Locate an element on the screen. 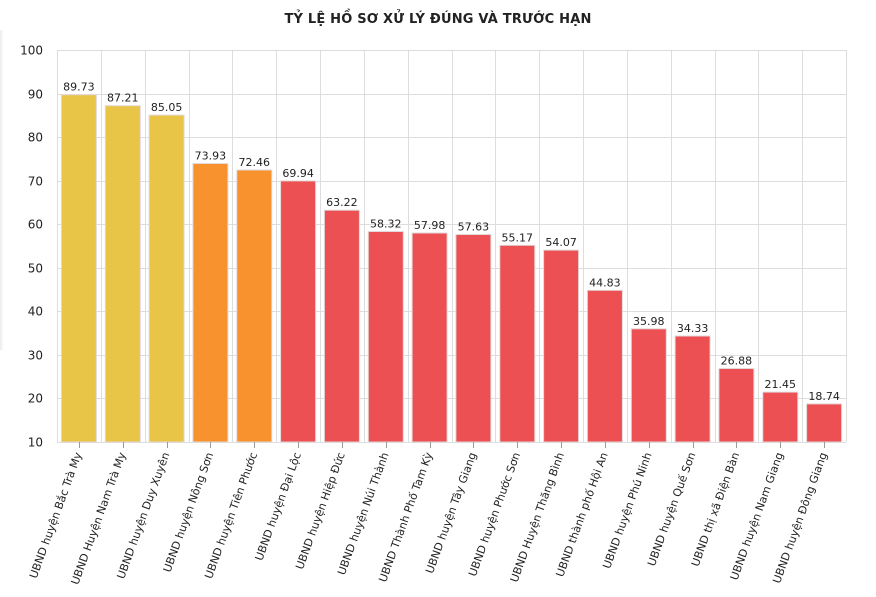 The width and height of the screenshot is (876, 597). y-tick-label: 90 is located at coordinates (35, 95).